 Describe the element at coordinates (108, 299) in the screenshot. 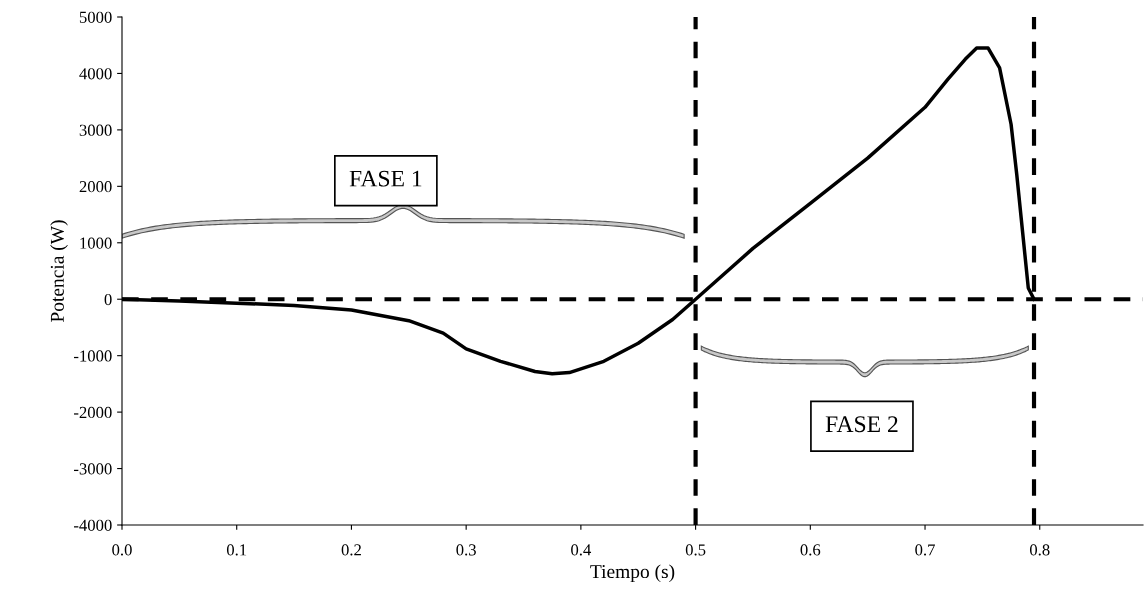

I see `y-tick-label: 0` at that location.